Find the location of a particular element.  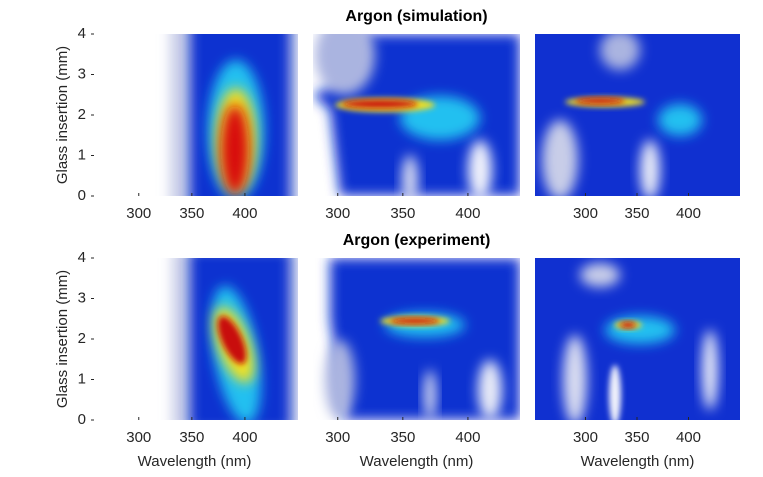

chart-title: Argon (experiment) is located at coordinates (417, 240).